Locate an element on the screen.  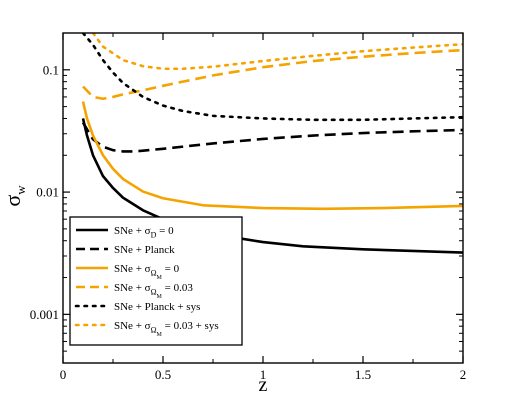
legend-label-4: SNe + σΩM = 0.03 is located at coordinates (153, 291).